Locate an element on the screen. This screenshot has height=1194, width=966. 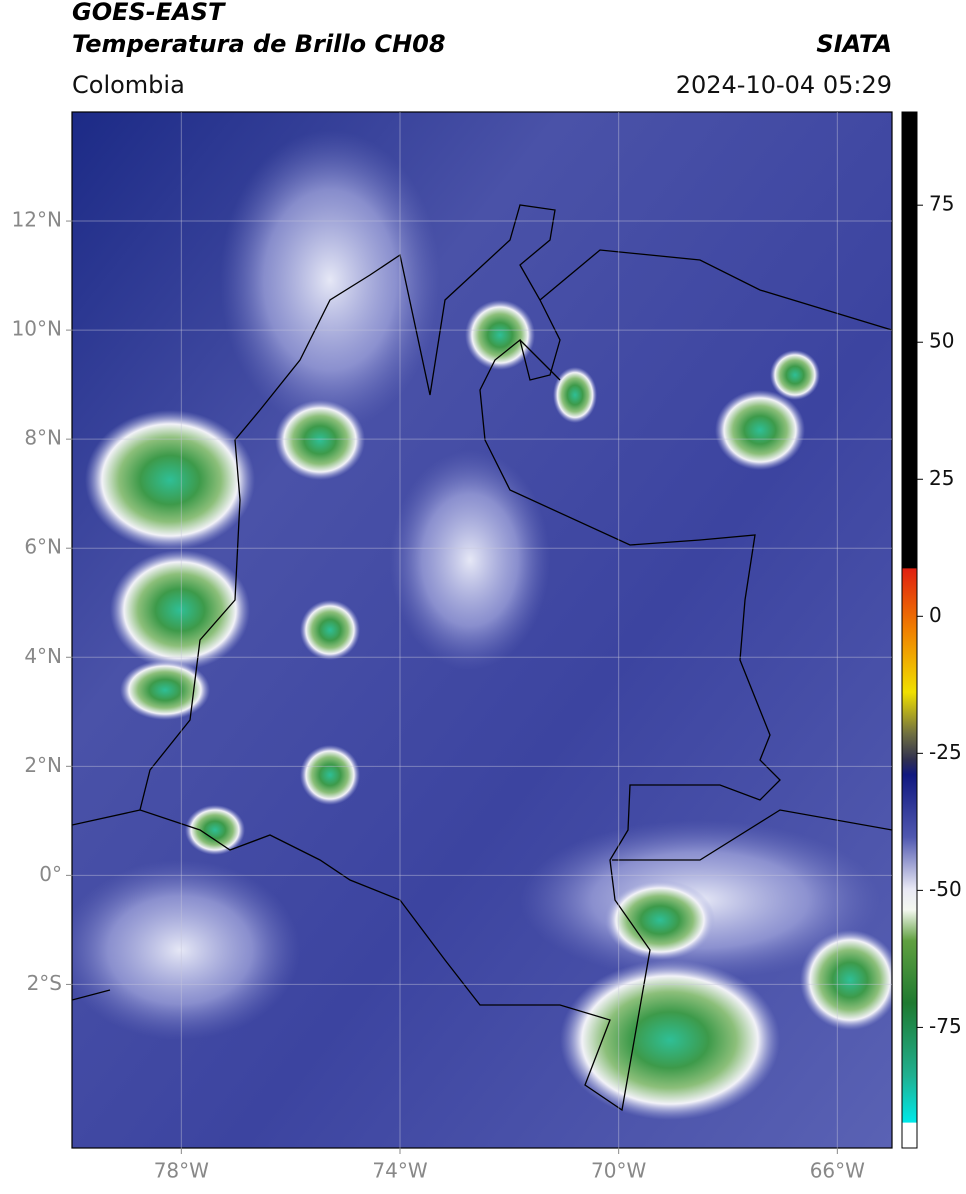
y-tick-label: 0° is located at coordinates (50, 874).